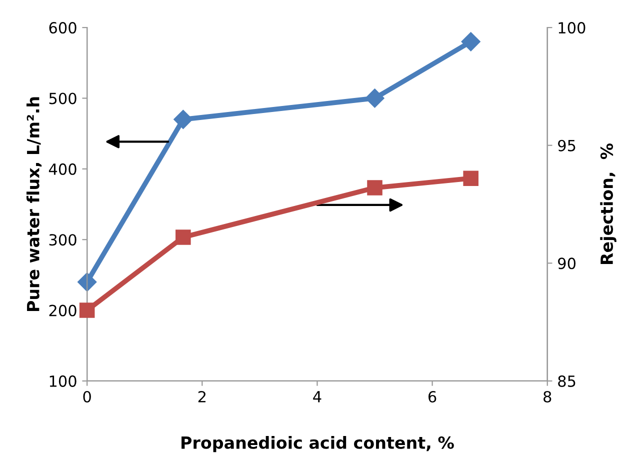  Describe the element at coordinates (318, 444) in the screenshot. I see `x-axis-title: Propanedioic acid content, %` at that location.